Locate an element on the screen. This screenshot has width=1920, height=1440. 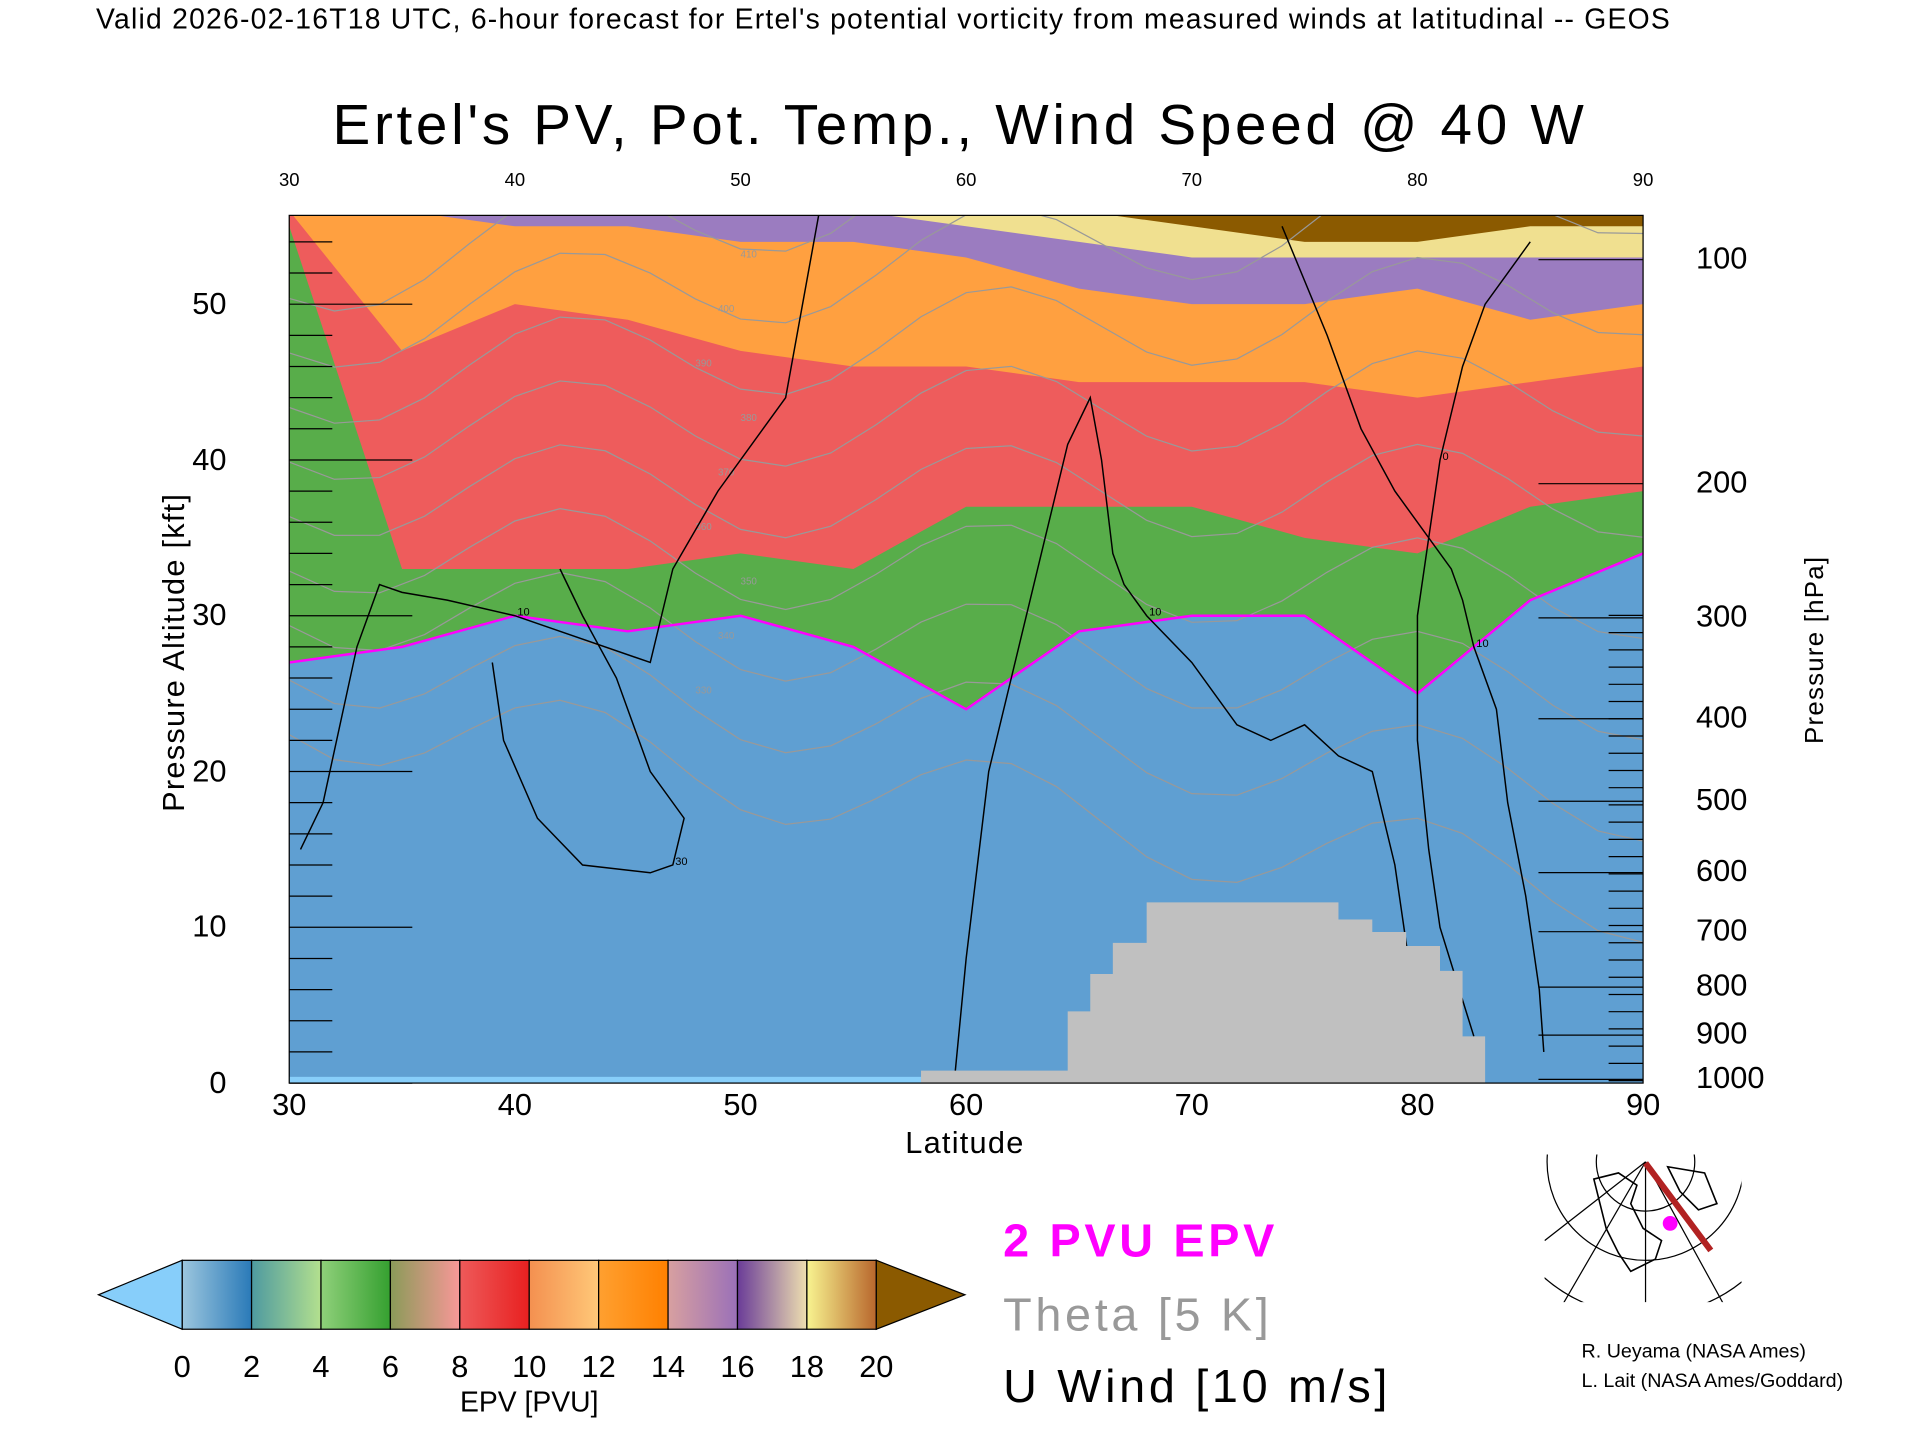
top-x-tick-label: 50 is located at coordinates (740, 180).